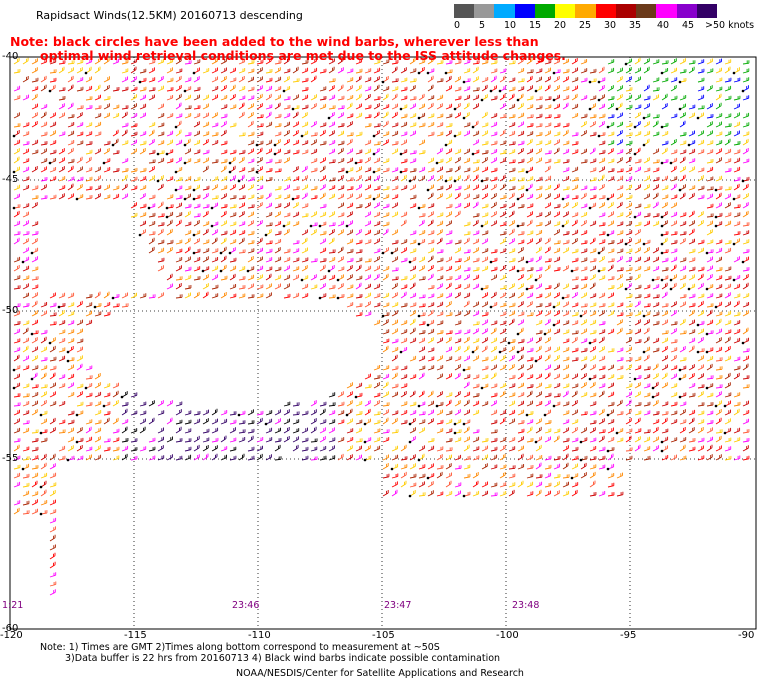 Image resolution: width=760 pixels, height=688 pixels. Describe the element at coordinates (635, 25) in the screenshot. I see `legend-label: 35` at that location.